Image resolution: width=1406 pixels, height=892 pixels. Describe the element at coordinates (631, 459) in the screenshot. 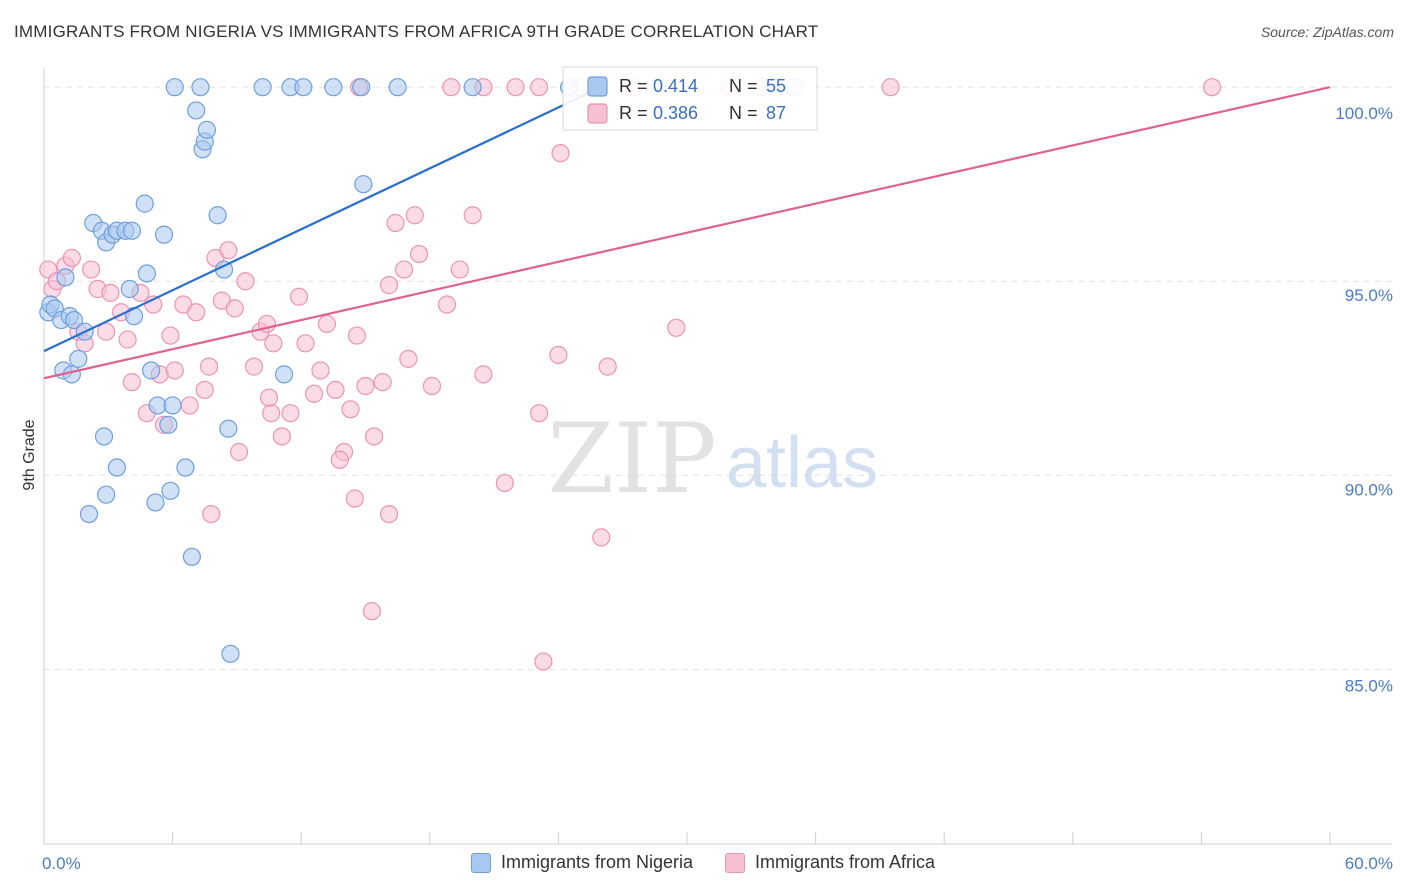

I see `watermark-zip: ZIP` at that location.